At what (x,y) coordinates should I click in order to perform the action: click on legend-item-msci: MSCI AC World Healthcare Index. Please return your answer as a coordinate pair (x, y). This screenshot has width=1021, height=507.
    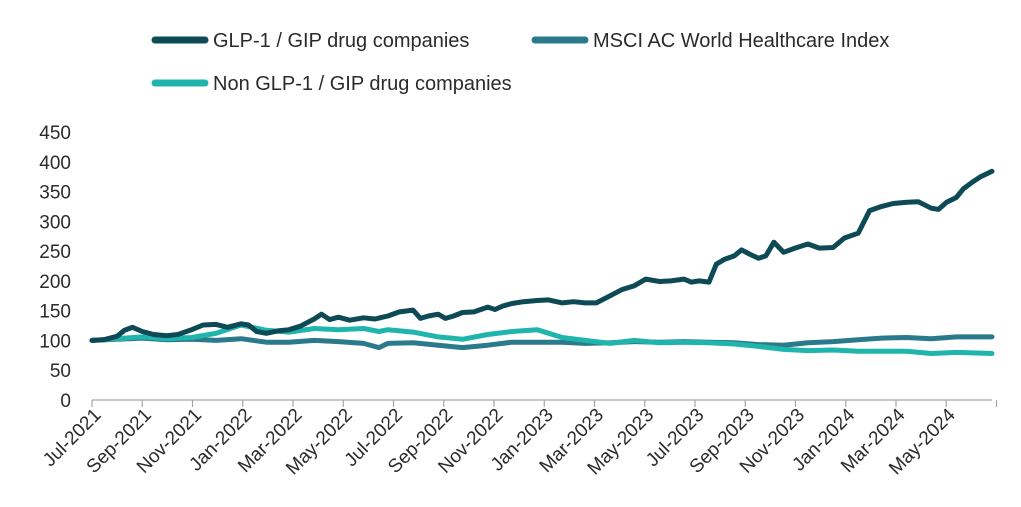
    Looking at the image, I should click on (710, 41).